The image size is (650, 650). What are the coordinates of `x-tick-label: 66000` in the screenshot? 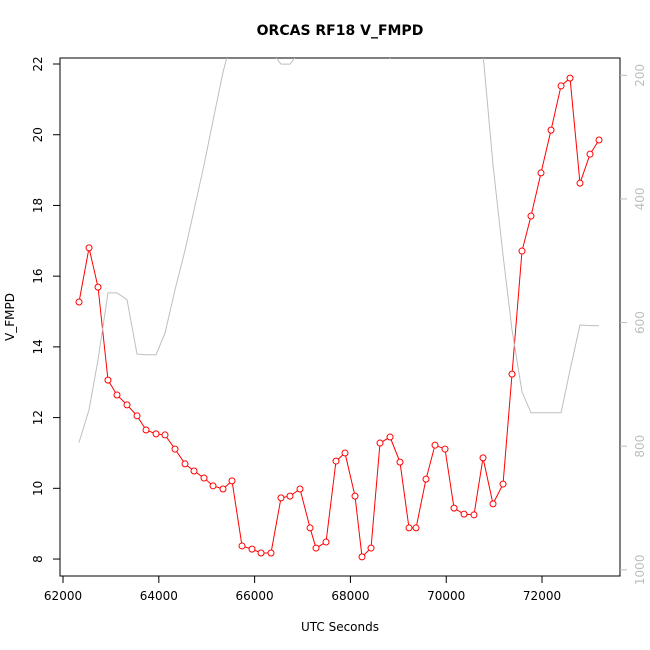 It's located at (255, 596).